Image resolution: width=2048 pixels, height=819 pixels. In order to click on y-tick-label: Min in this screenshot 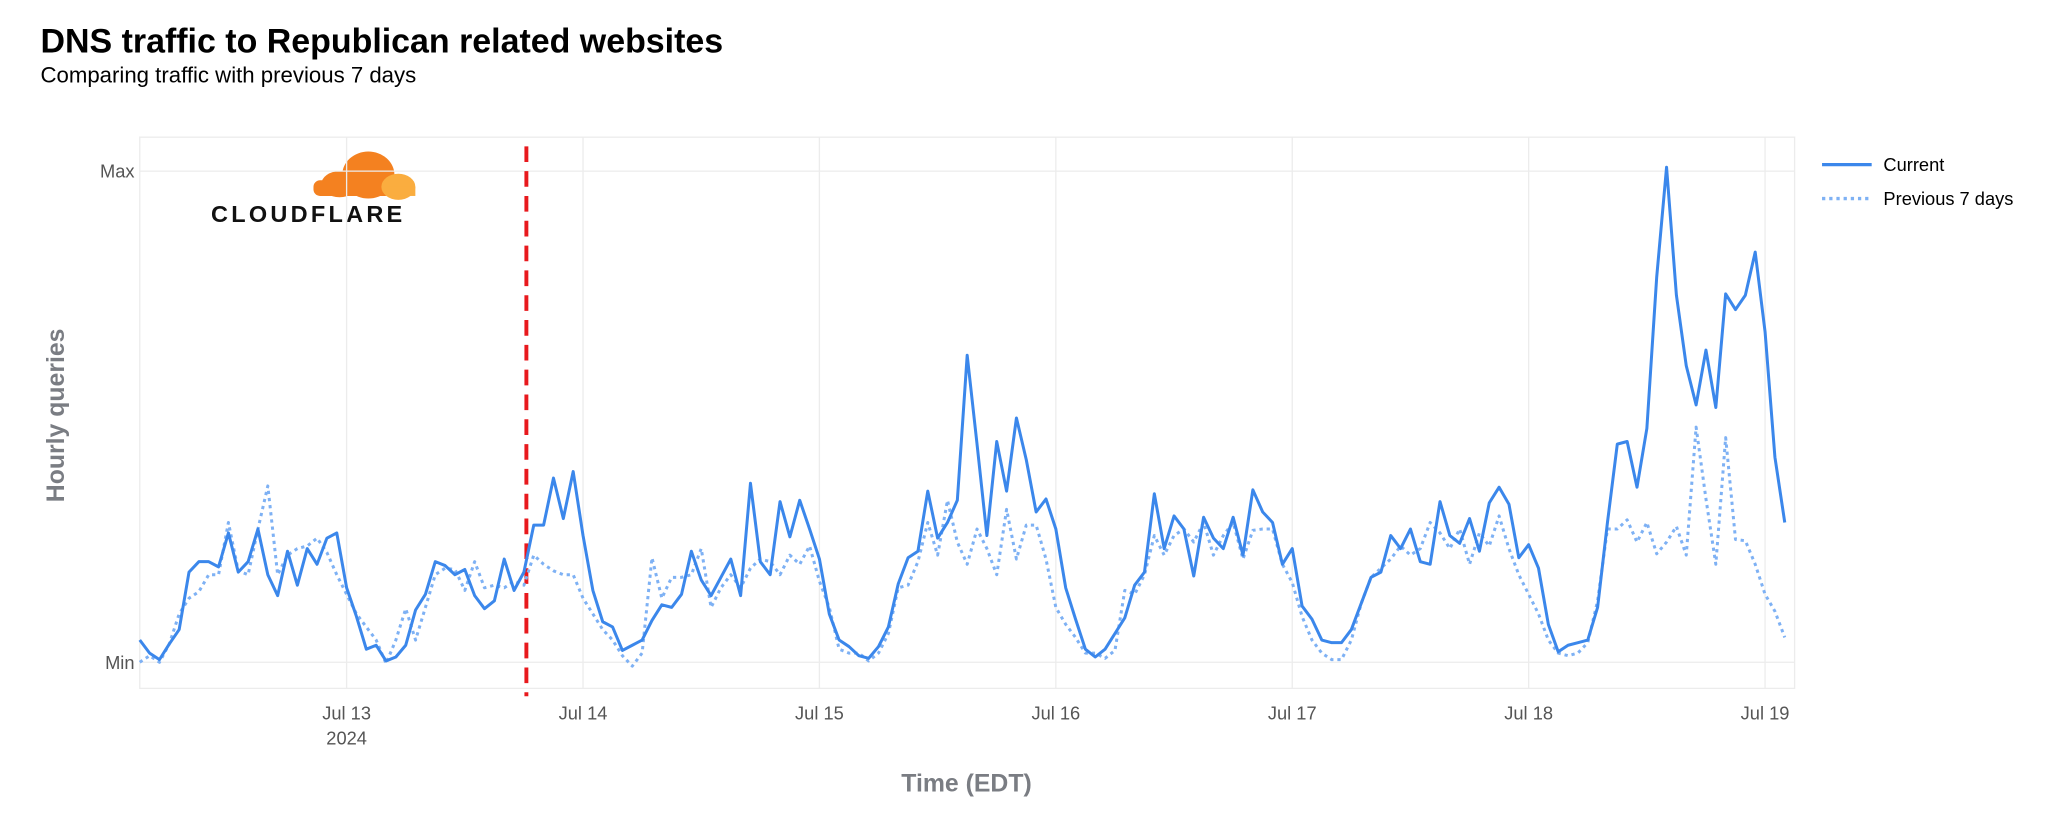, I will do `click(119, 662)`.